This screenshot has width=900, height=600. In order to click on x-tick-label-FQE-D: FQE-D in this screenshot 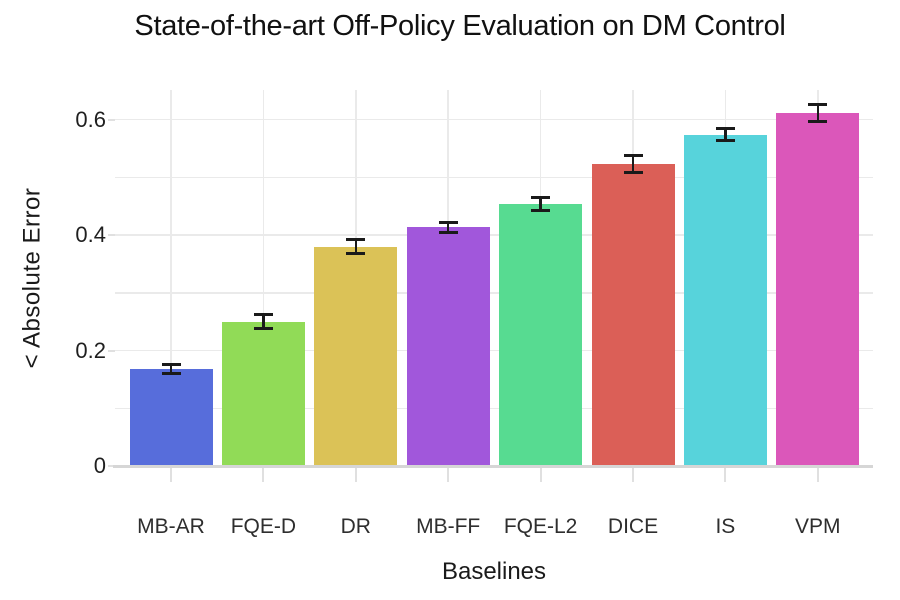, I will do `click(263, 526)`.